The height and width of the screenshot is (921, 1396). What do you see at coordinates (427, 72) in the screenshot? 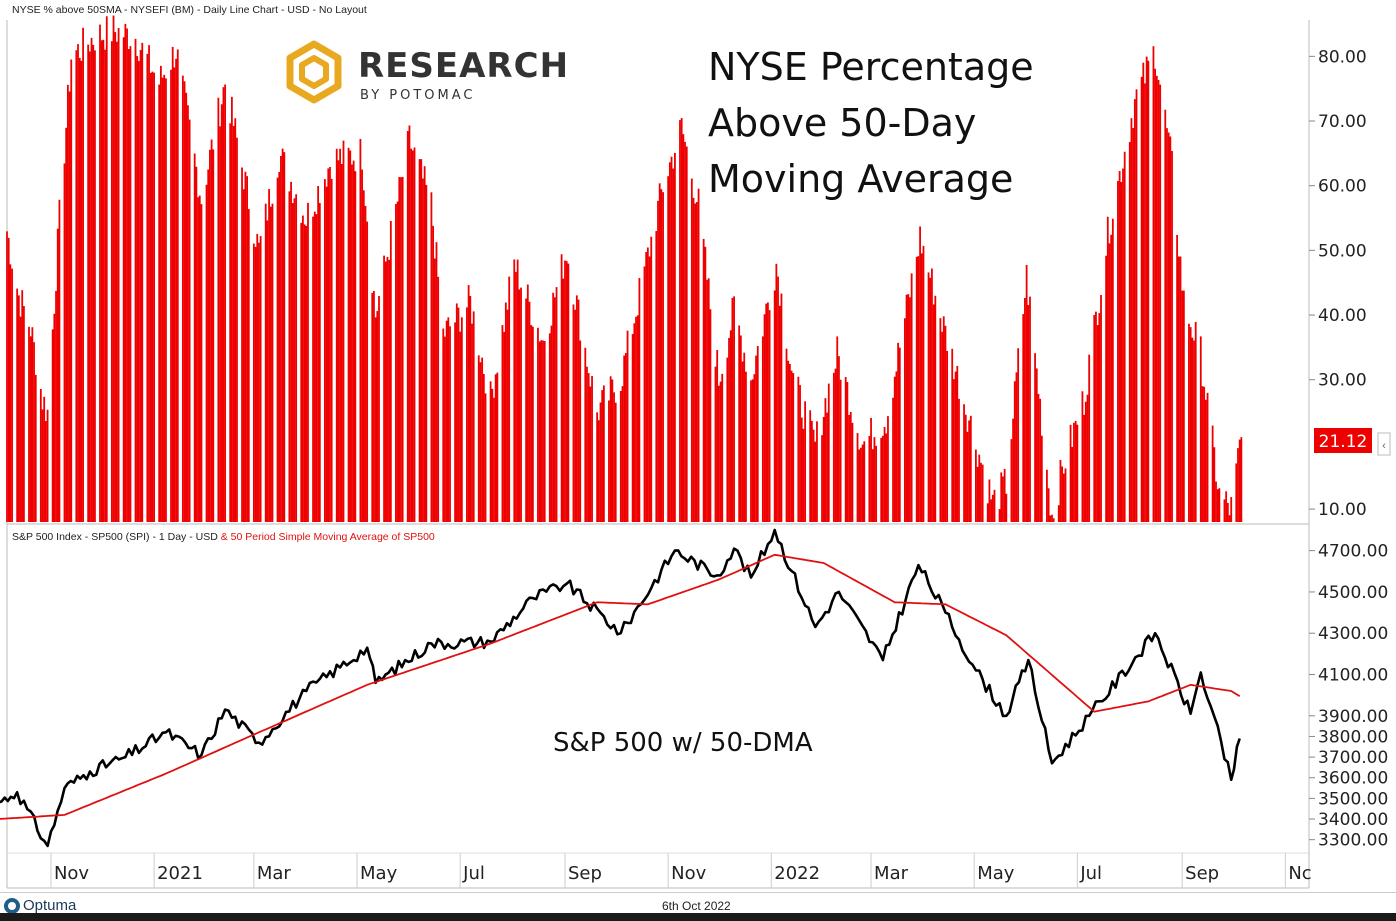
I see `research-logo: RESEARCH BY POTOMAC` at bounding box center [427, 72].